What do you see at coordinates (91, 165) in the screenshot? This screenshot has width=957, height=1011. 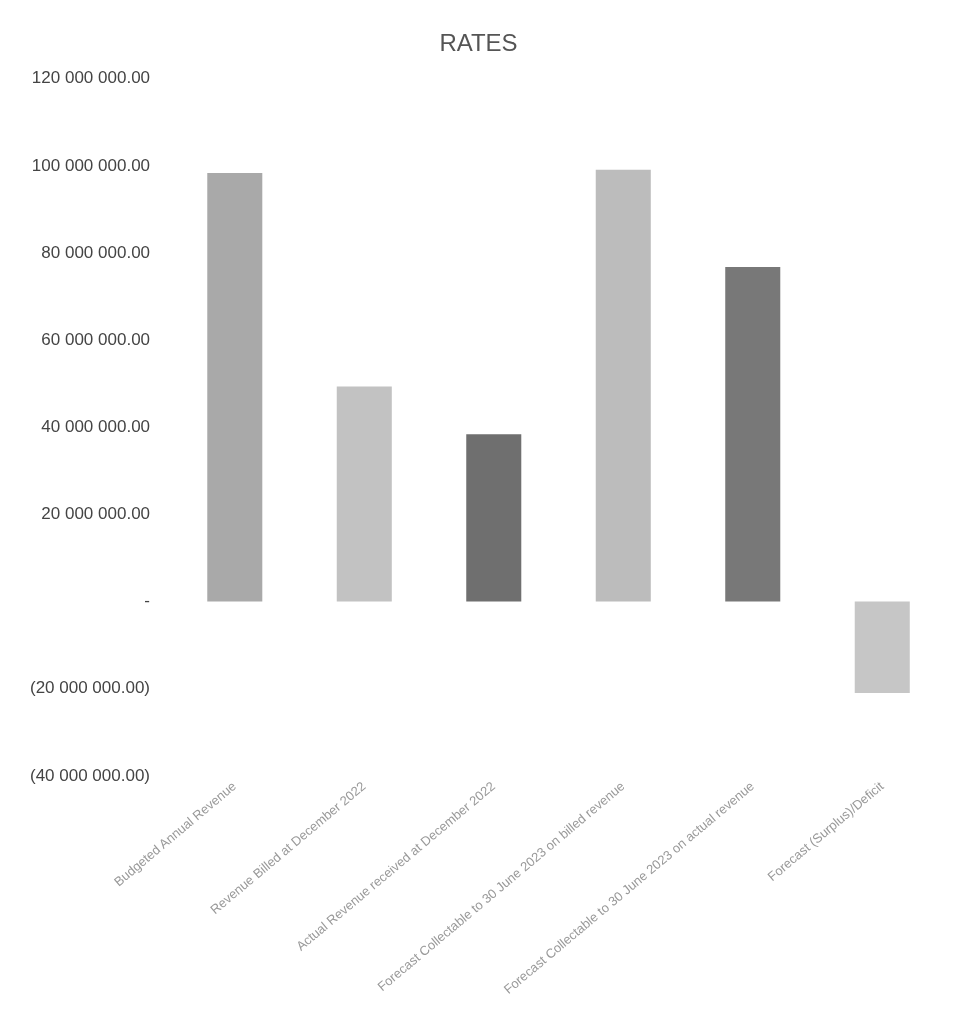 I see `y-tick-label: 100 000 000.00` at bounding box center [91, 165].